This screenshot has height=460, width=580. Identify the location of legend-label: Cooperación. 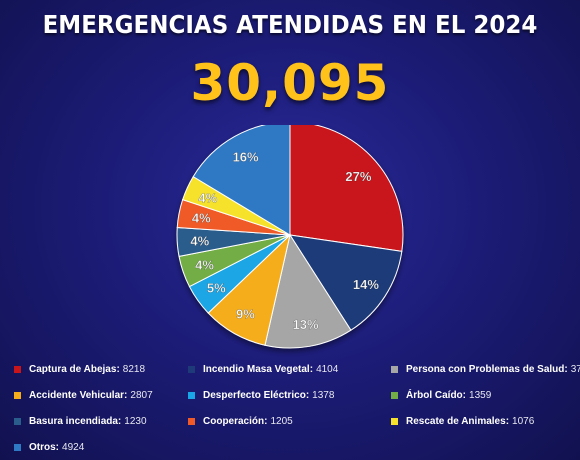
(234, 421).